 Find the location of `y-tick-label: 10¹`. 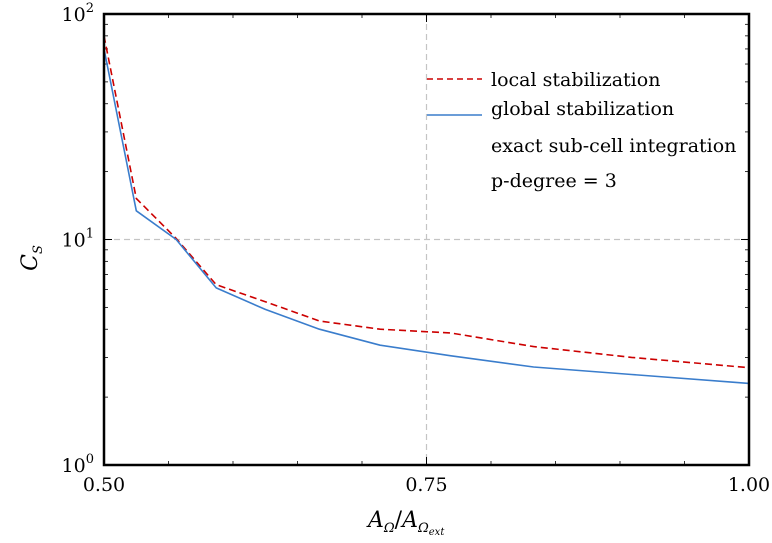

y-tick-label: 10¹ is located at coordinates (78, 239).